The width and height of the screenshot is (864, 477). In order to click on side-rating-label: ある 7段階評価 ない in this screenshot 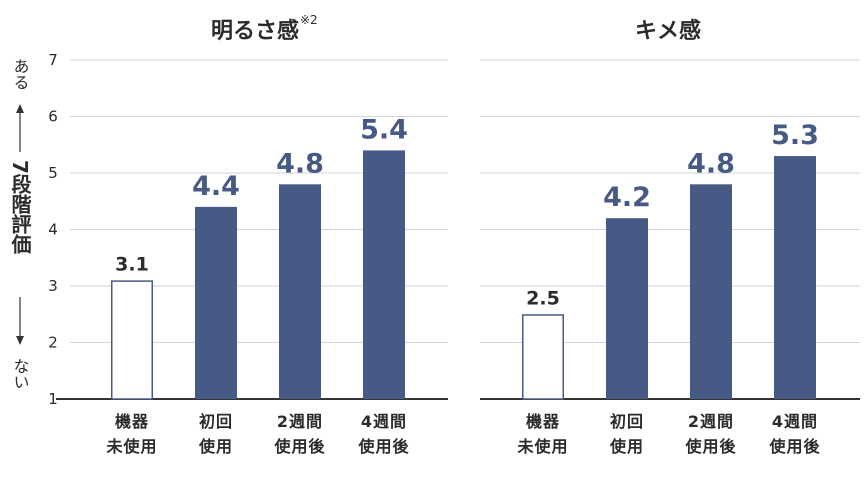, I will do `click(20, 224)`.